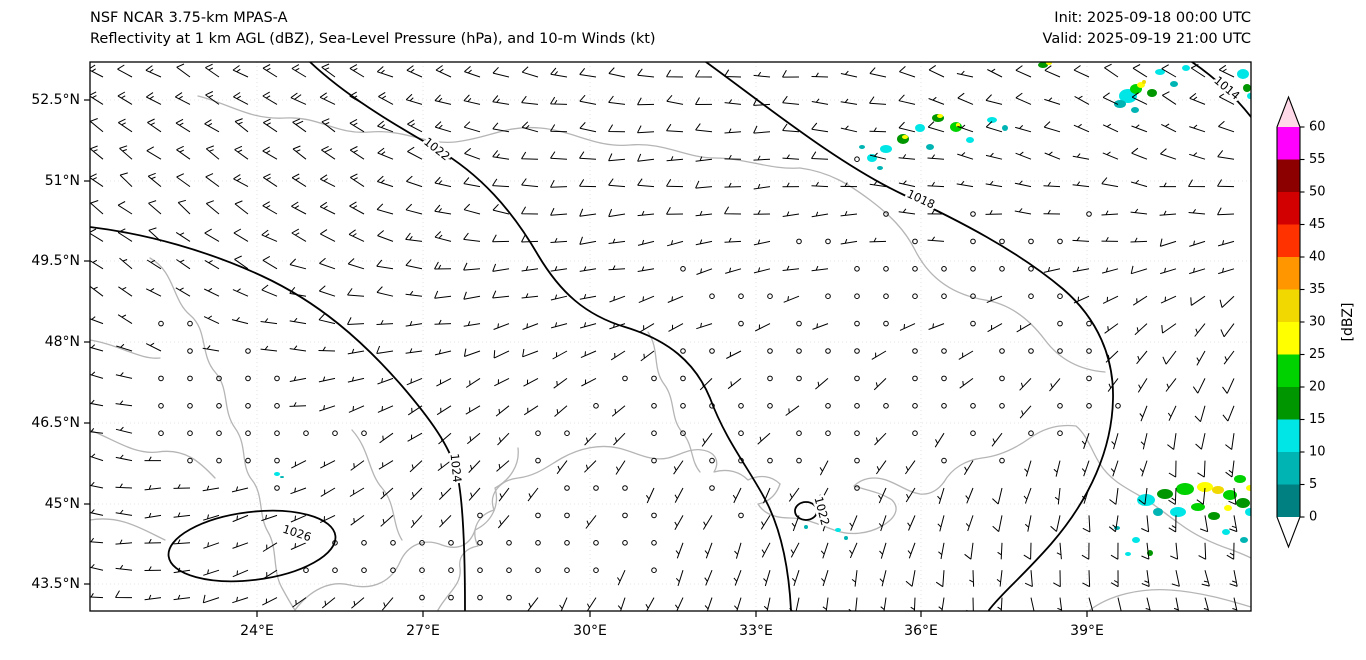 The image size is (1366, 660). What do you see at coordinates (1317, 257) in the screenshot?
I see `colorbar-tick-label: 40` at bounding box center [1317, 257].